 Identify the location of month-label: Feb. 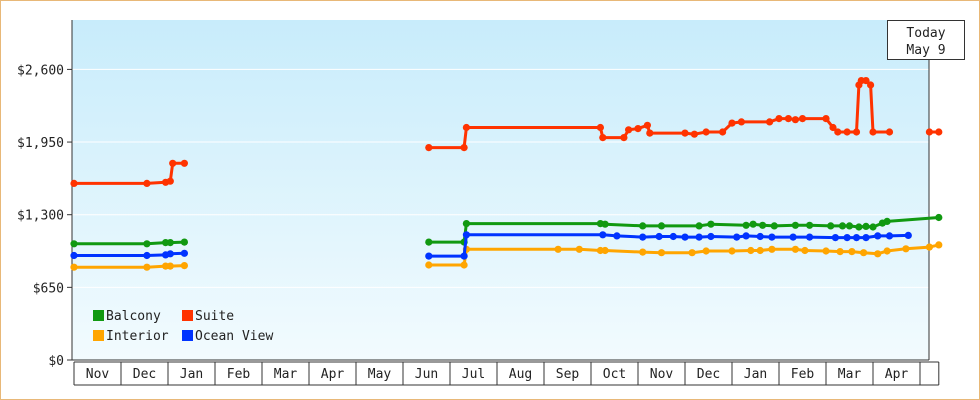
(803, 374).